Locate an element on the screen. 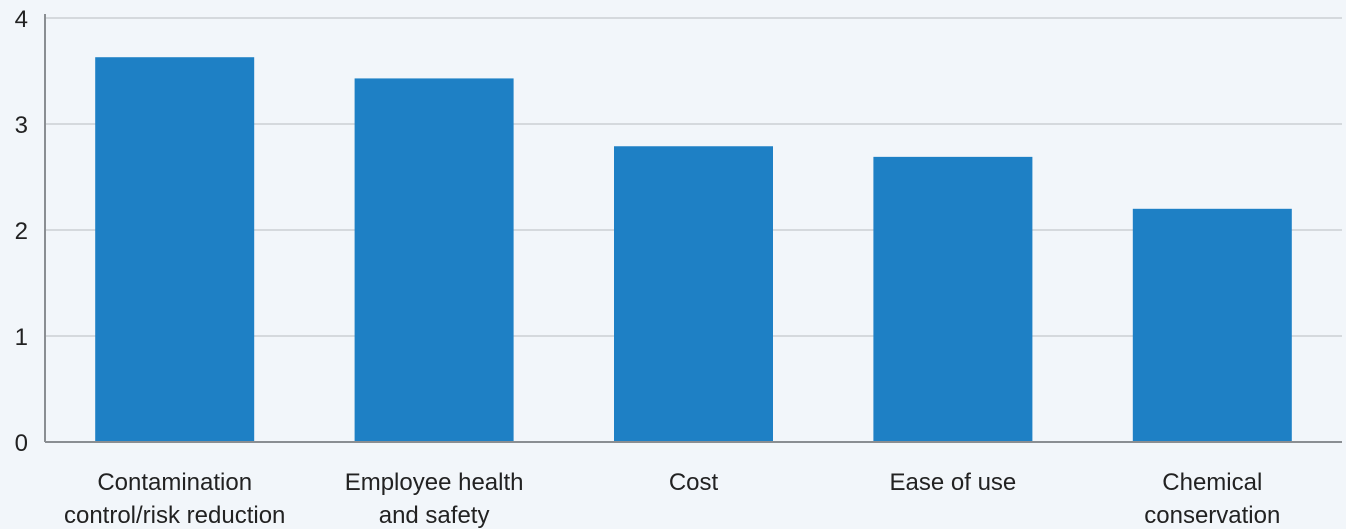 The width and height of the screenshot is (1346, 529). y-tick-label: 1 is located at coordinates (21, 337).